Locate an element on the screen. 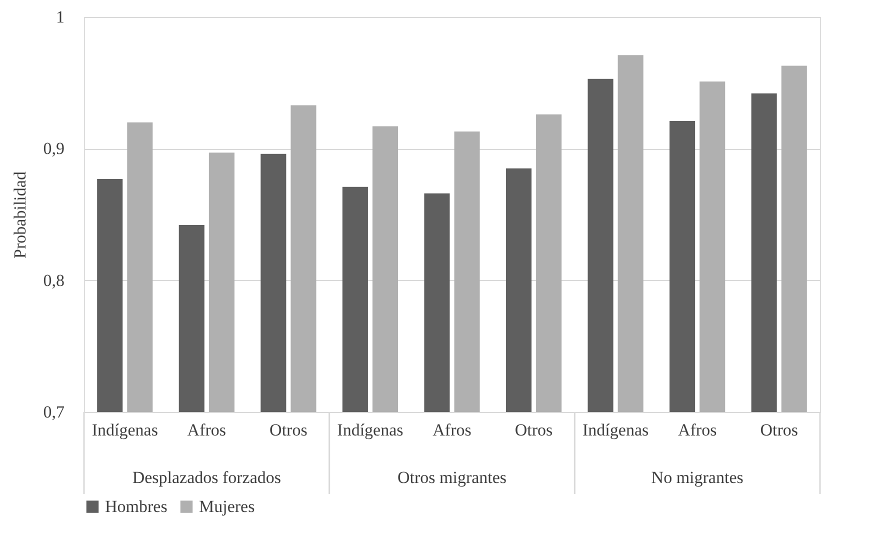 This screenshot has height=542, width=886. y-tick-label: 0,8 is located at coordinates (53, 280).